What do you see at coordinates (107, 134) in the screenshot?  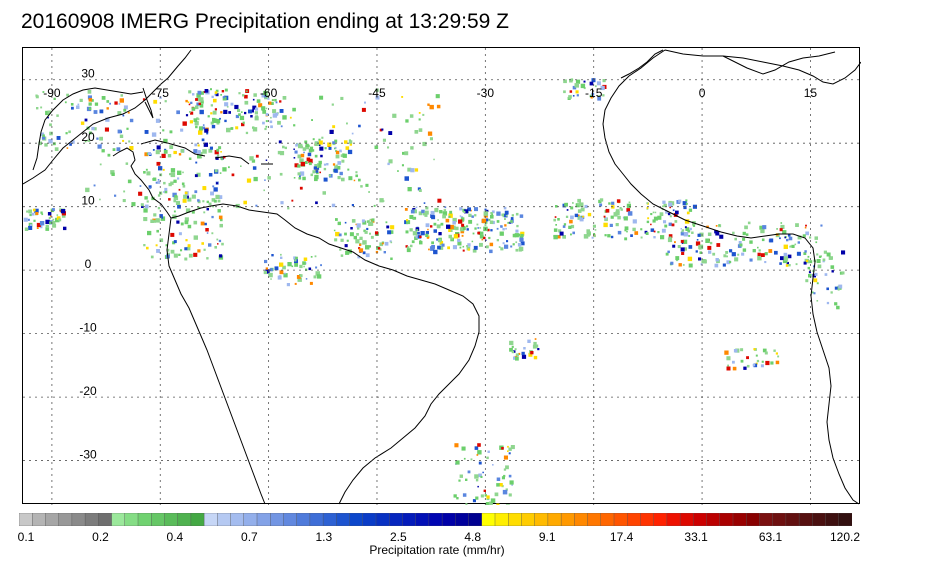 I see `coastline-north-america` at bounding box center [107, 134].